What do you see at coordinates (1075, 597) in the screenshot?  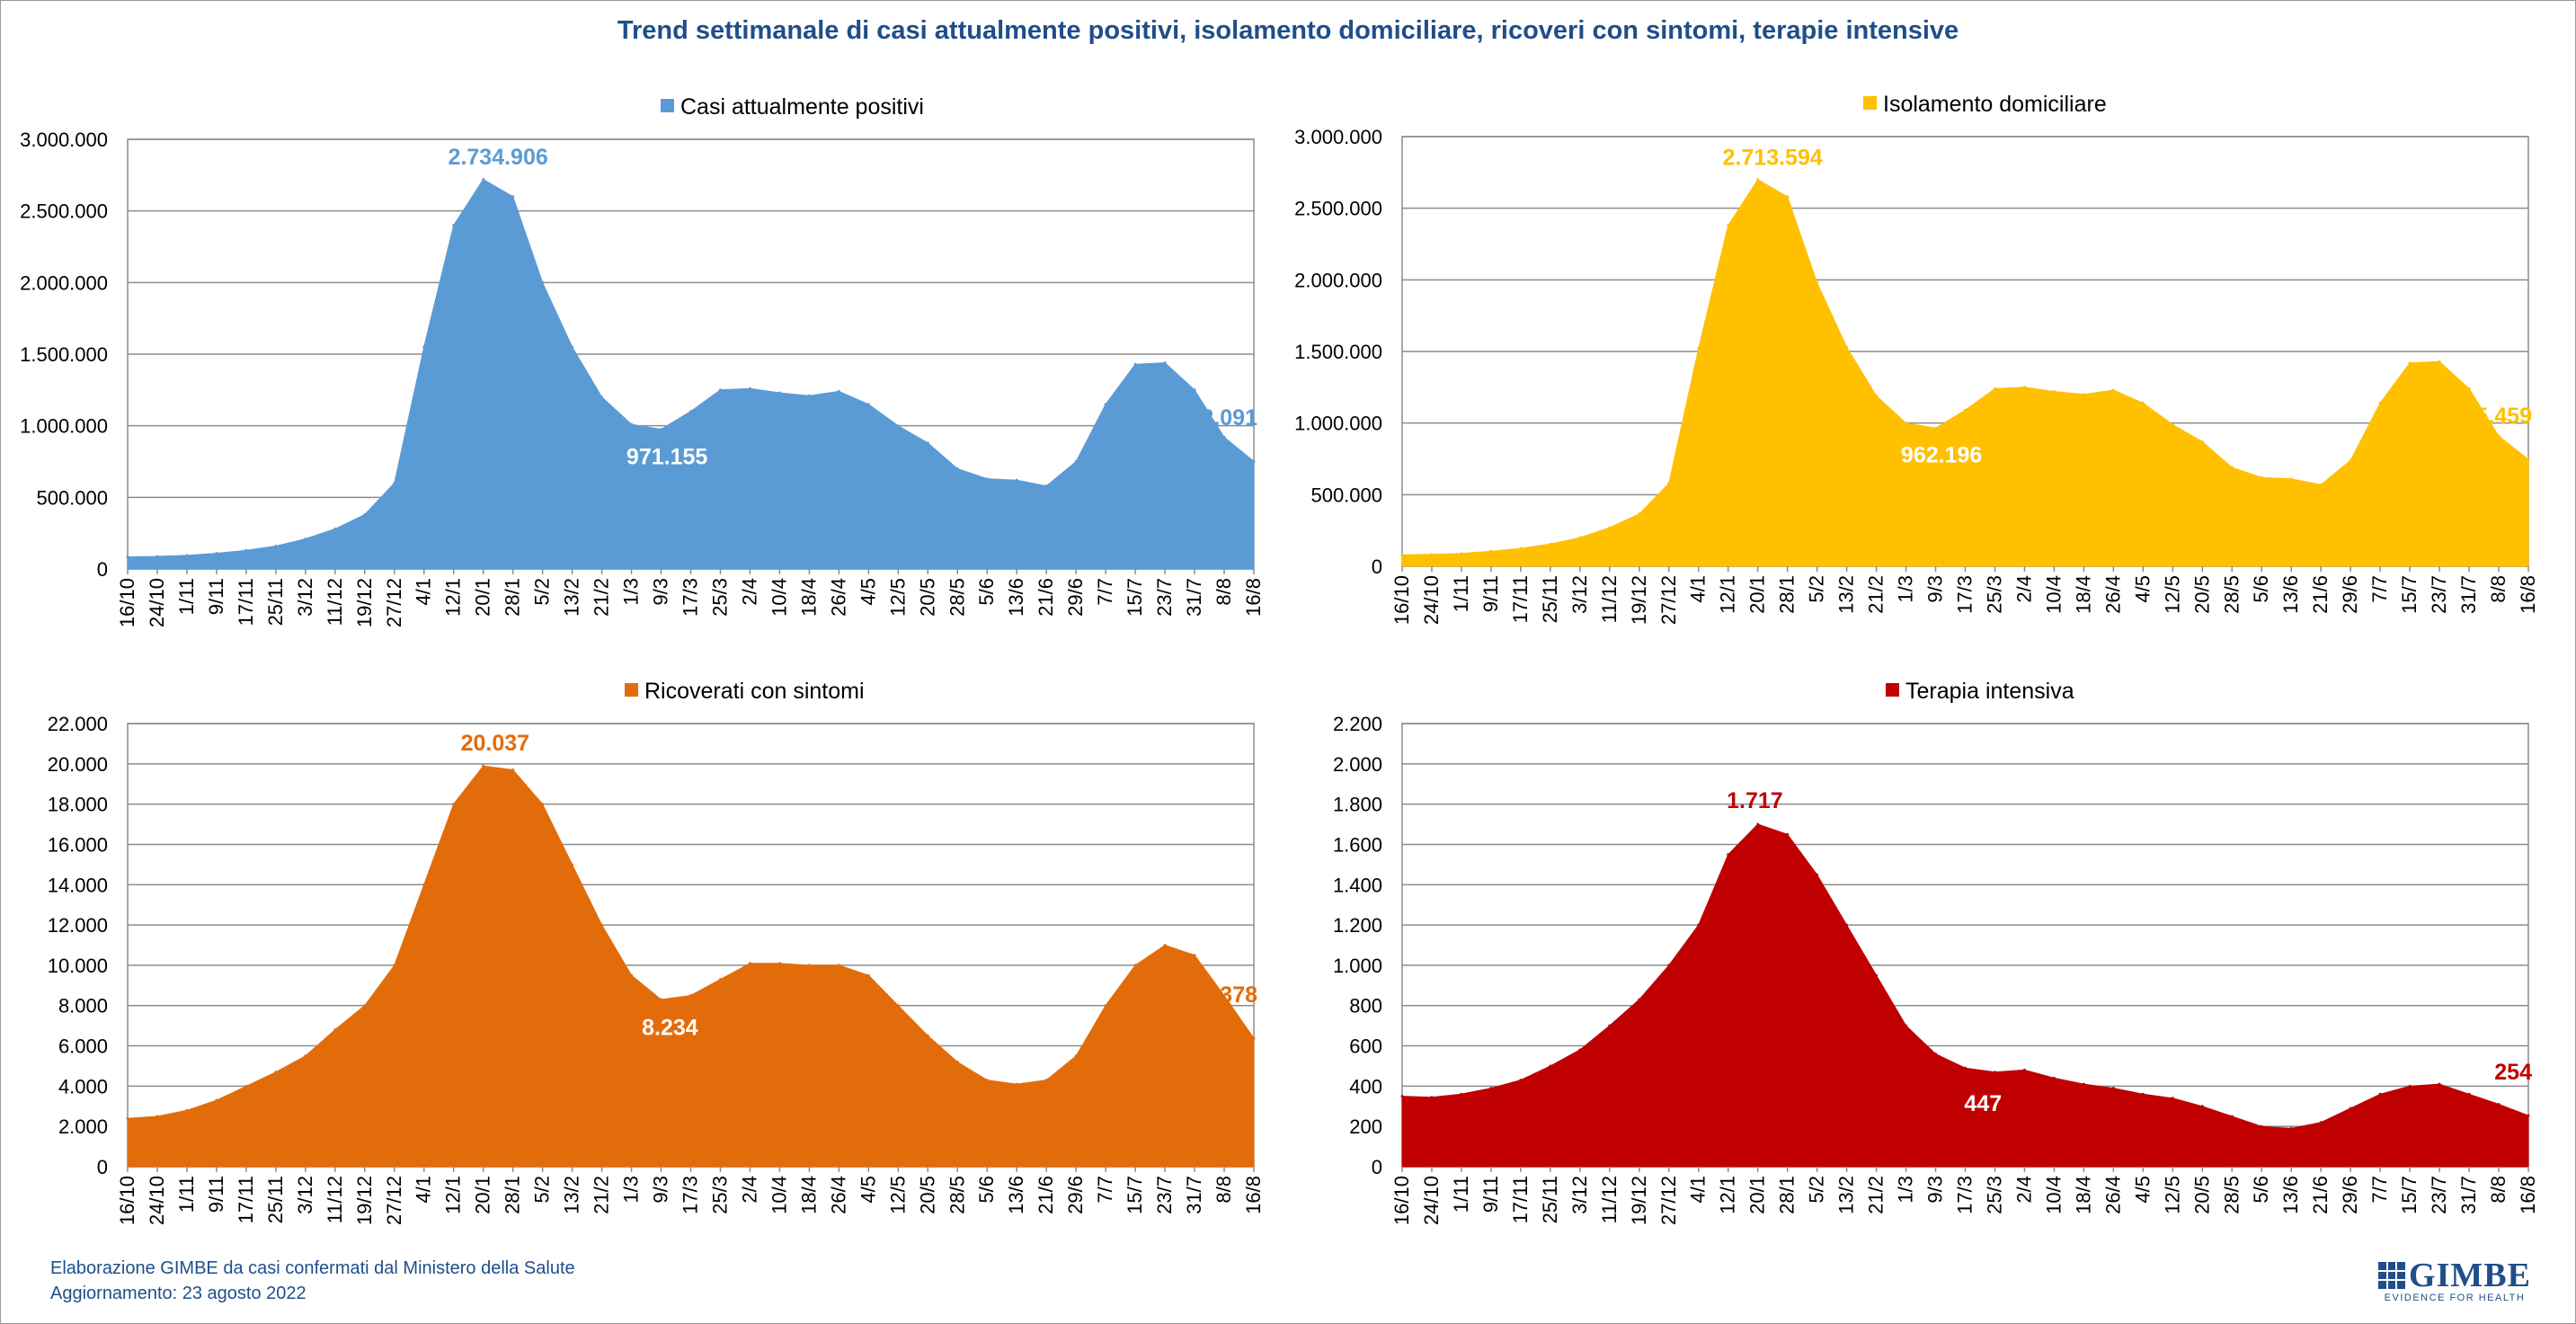 I see `x-tick-label: 29/6` at bounding box center [1075, 597].